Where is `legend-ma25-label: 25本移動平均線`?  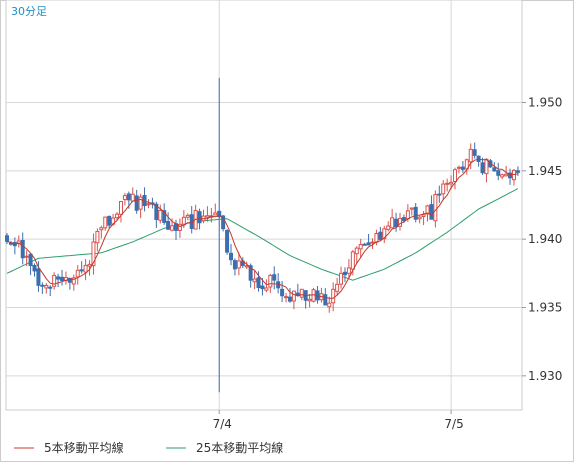 legend-ma25-label: 25本移動平均線 is located at coordinates (239, 447).